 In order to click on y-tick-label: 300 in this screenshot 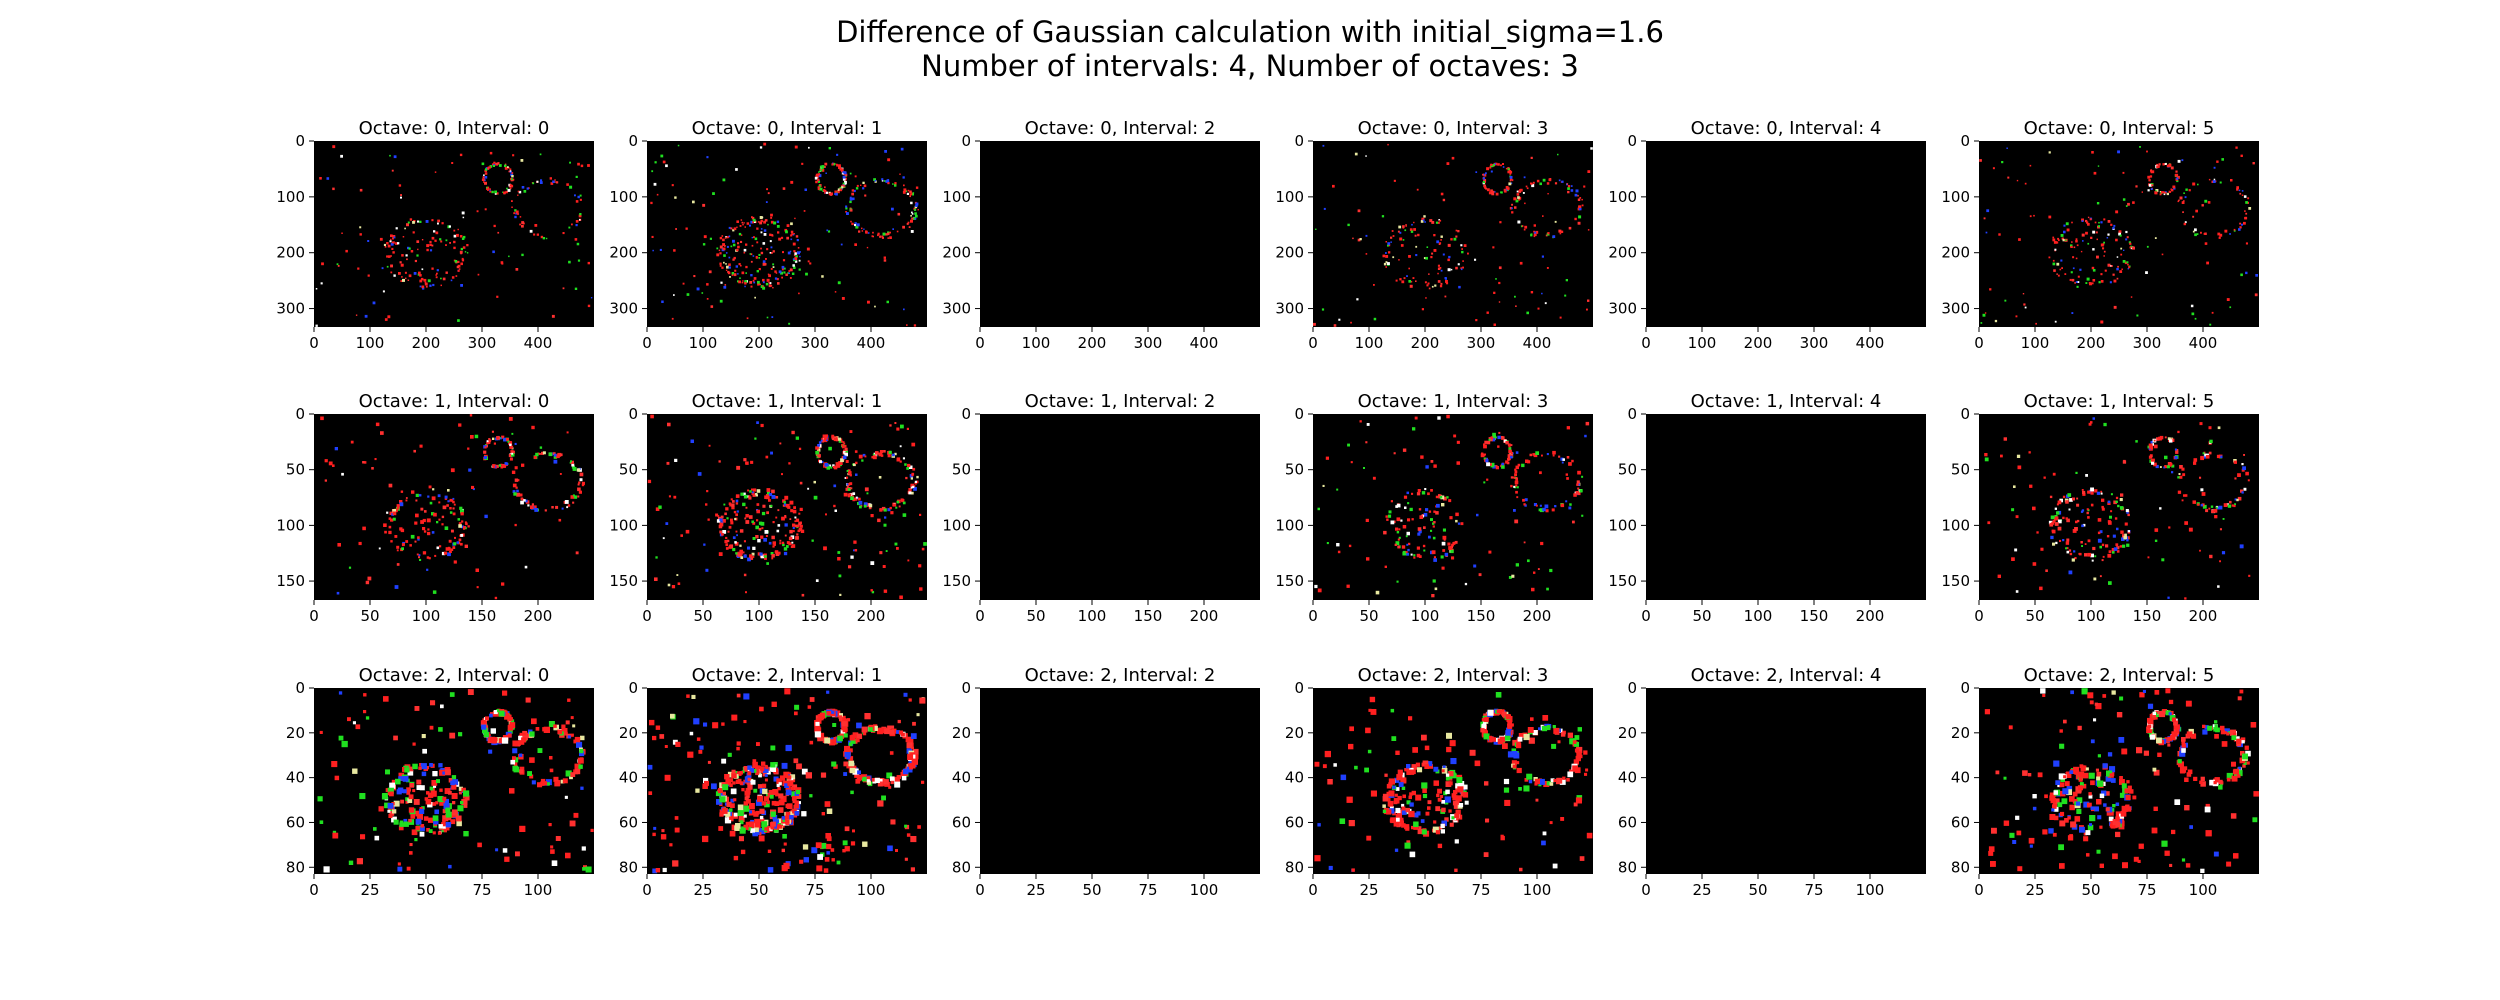, I will do `click(623, 309)`.